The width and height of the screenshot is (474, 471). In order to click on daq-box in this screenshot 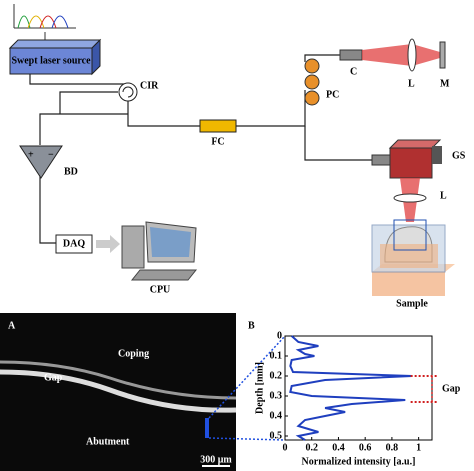, I will do `click(74, 244)`.